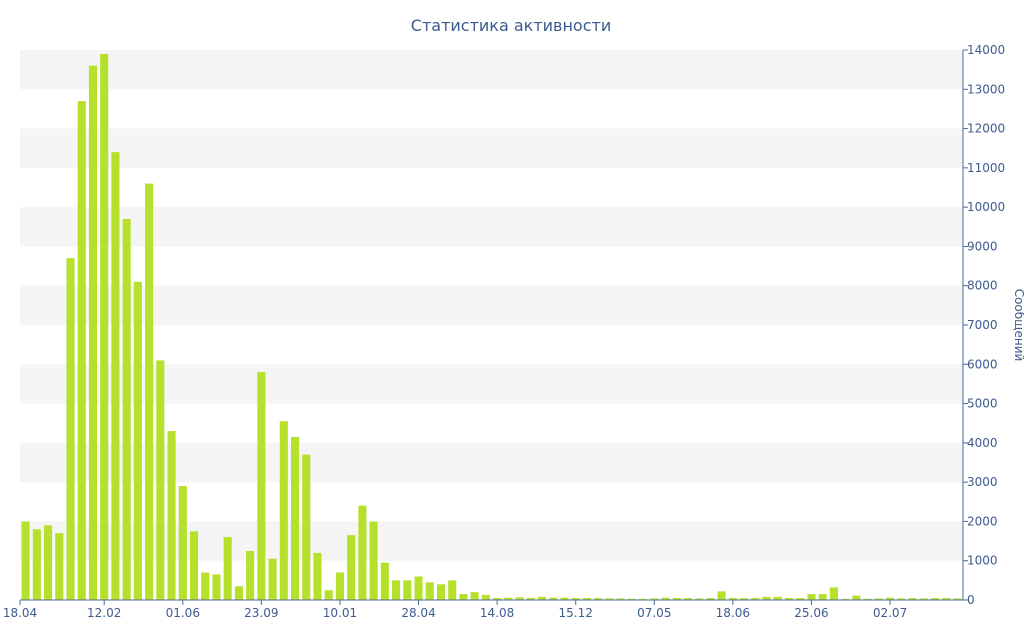 This screenshot has height=640, width=1024. Describe the element at coordinates (982, 286) in the screenshot. I see `y-tick-label: 8000` at that location.